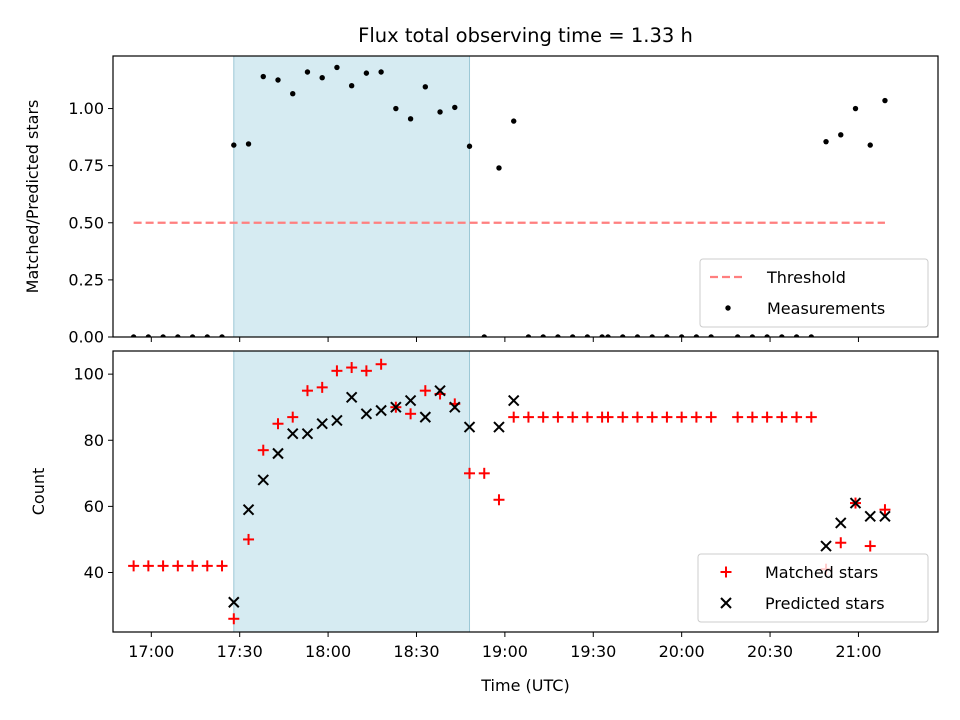 The width and height of the screenshot is (960, 720). Describe the element at coordinates (826, 308) in the screenshot. I see `legend-label: Measurements` at that location.